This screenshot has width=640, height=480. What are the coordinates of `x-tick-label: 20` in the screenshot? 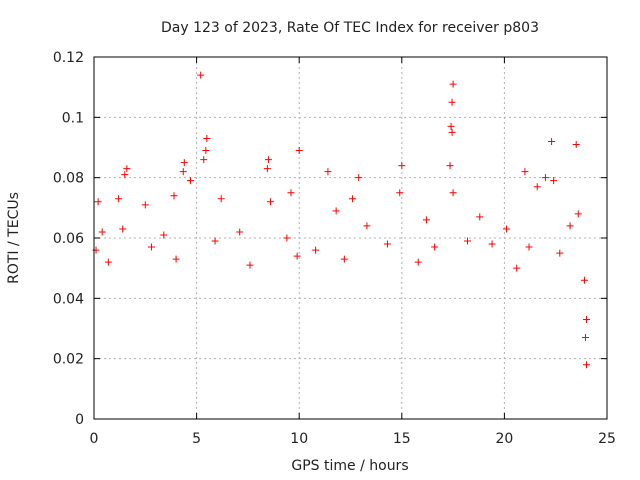 It's located at (504, 439).